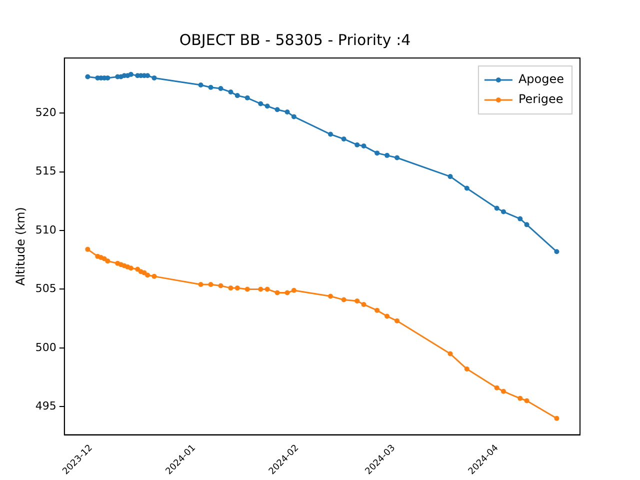  I want to click on y-tick-label: 515, so click(45, 171).